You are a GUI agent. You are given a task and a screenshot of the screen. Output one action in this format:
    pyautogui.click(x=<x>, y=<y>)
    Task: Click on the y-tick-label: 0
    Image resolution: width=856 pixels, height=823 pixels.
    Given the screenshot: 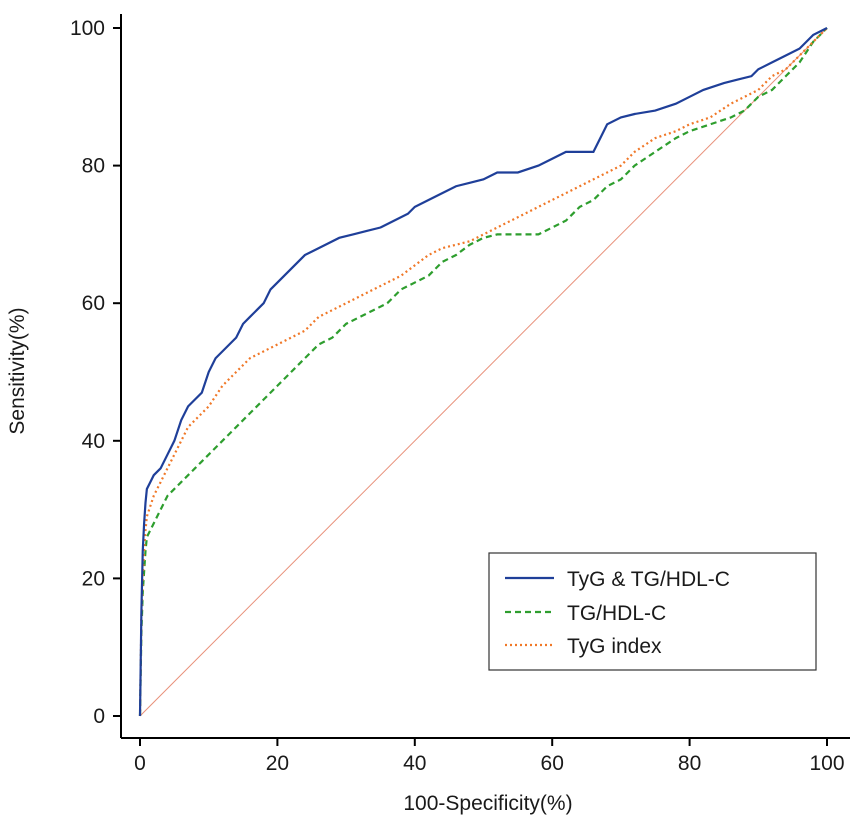 What is the action you would take?
    pyautogui.click(x=99, y=716)
    